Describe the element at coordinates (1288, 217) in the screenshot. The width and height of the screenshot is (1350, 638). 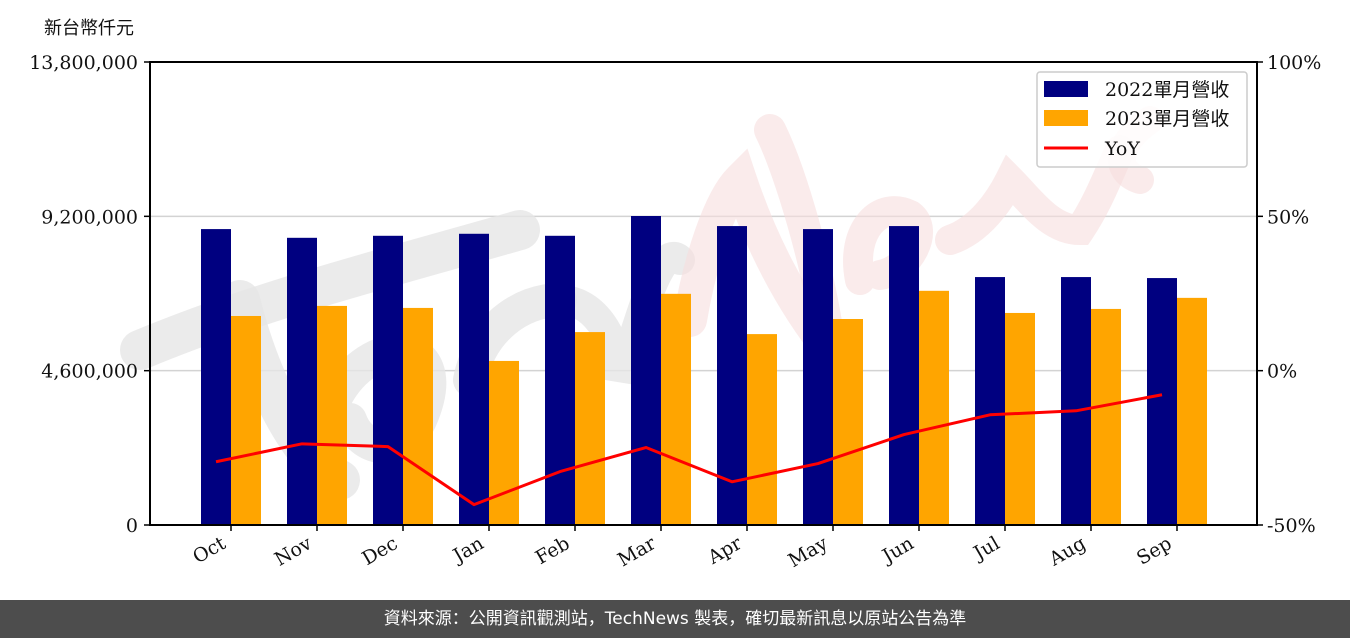
I see `right-axis-tick-label: 50%` at that location.